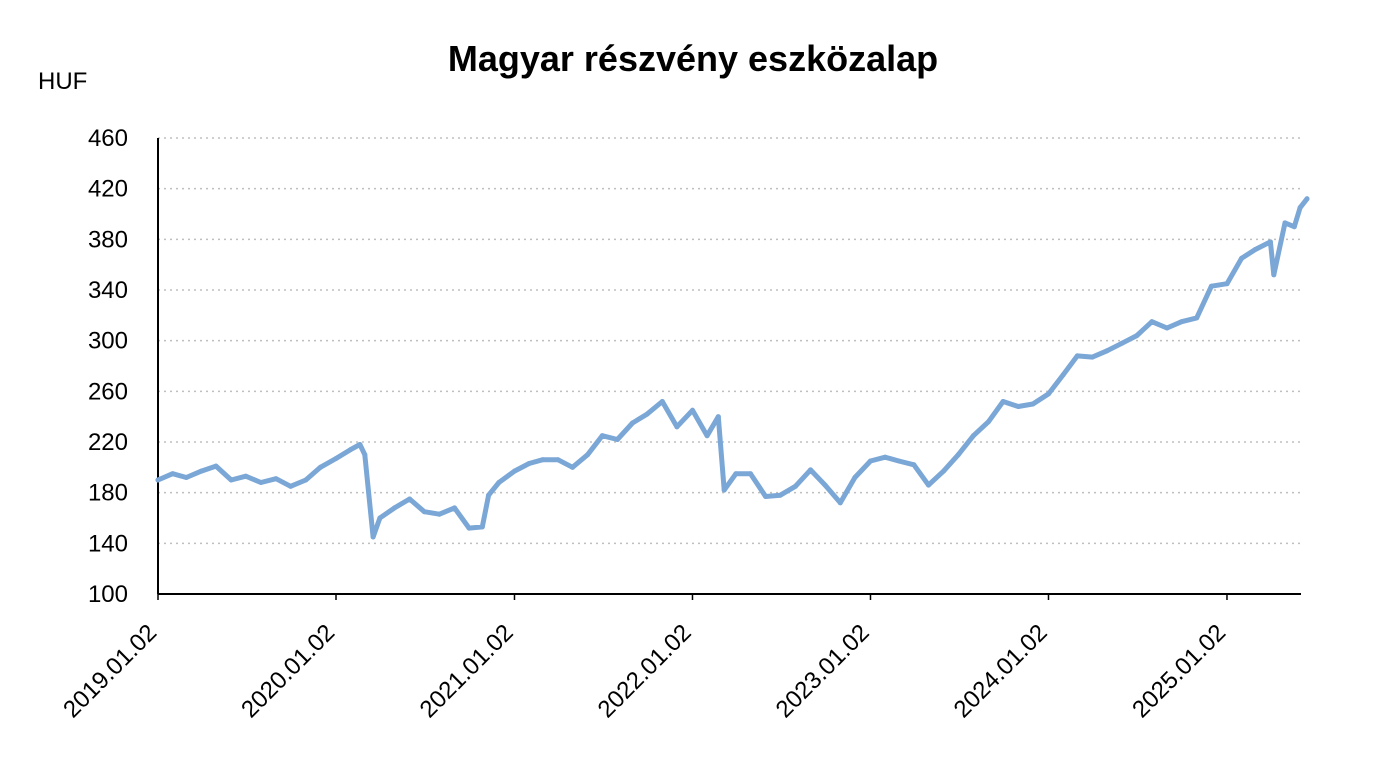  What do you see at coordinates (823, 671) in the screenshot?
I see `x-tick-label: 2023.01.02` at bounding box center [823, 671].